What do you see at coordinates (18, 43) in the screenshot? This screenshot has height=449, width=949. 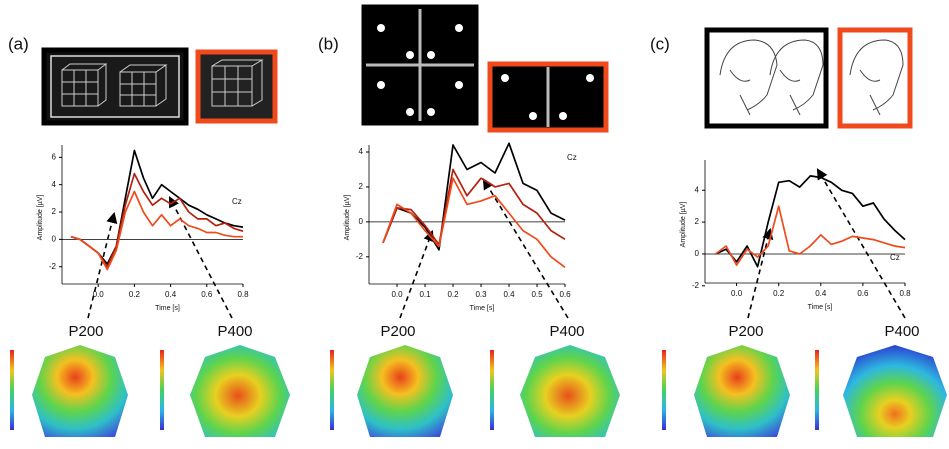 I see `panel-label: (a)` at bounding box center [18, 43].